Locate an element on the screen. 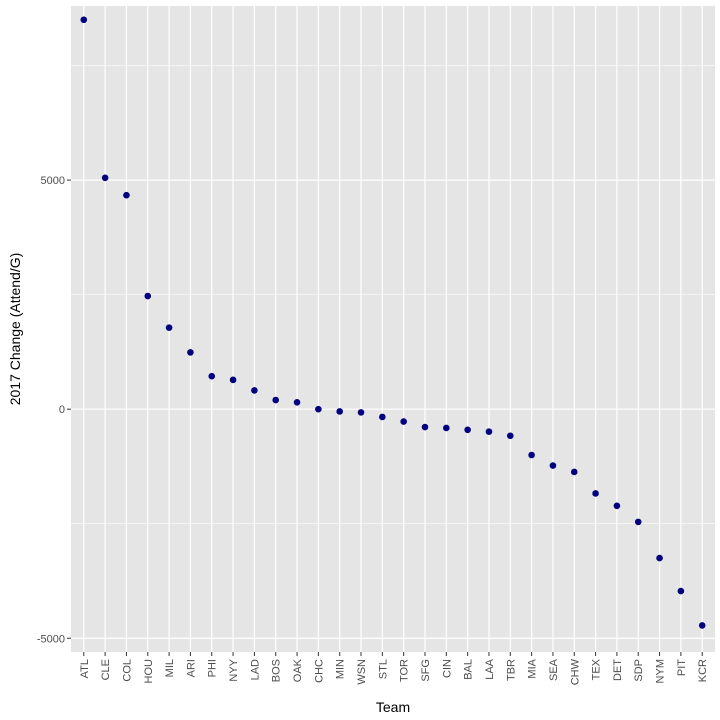 The width and height of the screenshot is (720, 720). x-tick-label: SFG is located at coordinates (426, 670).